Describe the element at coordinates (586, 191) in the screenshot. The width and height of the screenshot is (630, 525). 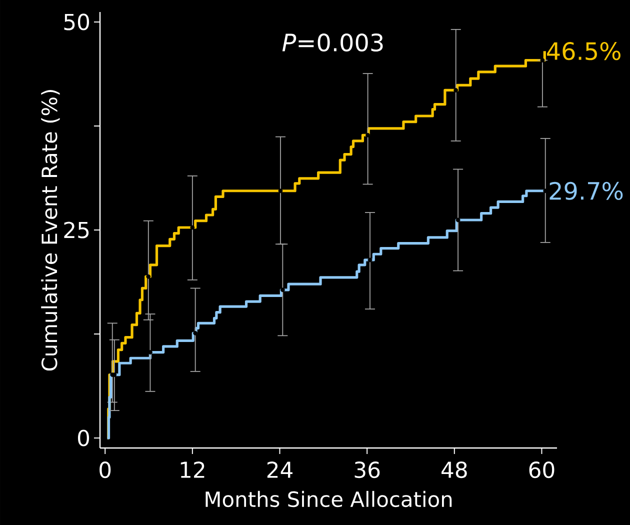
I see `data-label: 29.7%` at that location.